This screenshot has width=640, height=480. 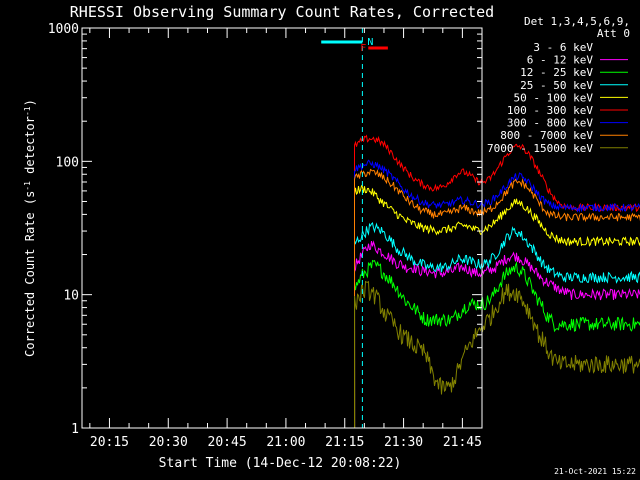 What do you see at coordinates (75, 429) in the screenshot?
I see `y-tick-label: 1` at bounding box center [75, 429].